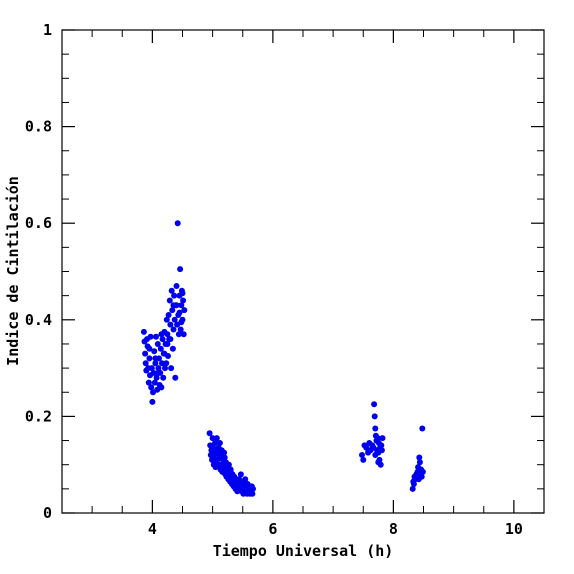 Image resolution: width=574 pixels, height=574 pixels. I want to click on y-tick-label: 0.6, so click(38, 223).